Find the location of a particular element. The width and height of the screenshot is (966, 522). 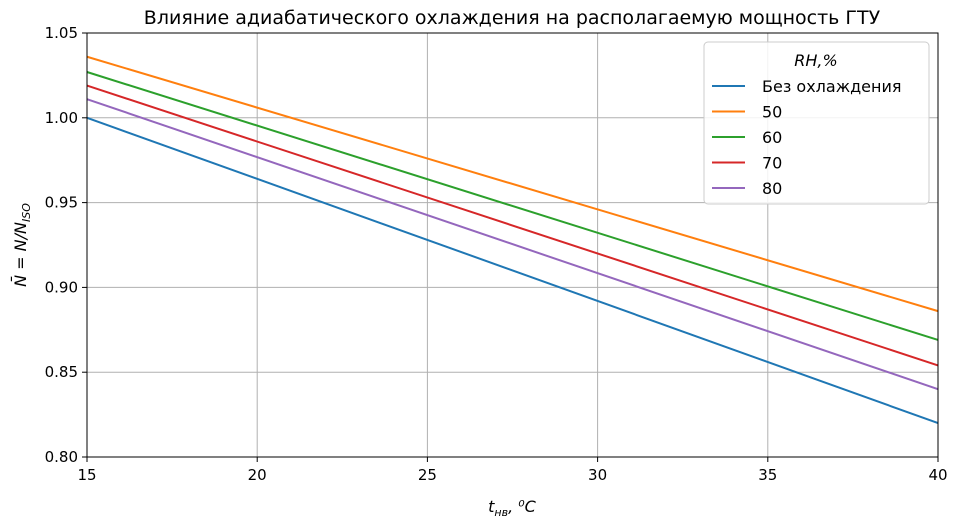

y-tick-label: 0.95 is located at coordinates (61, 203).